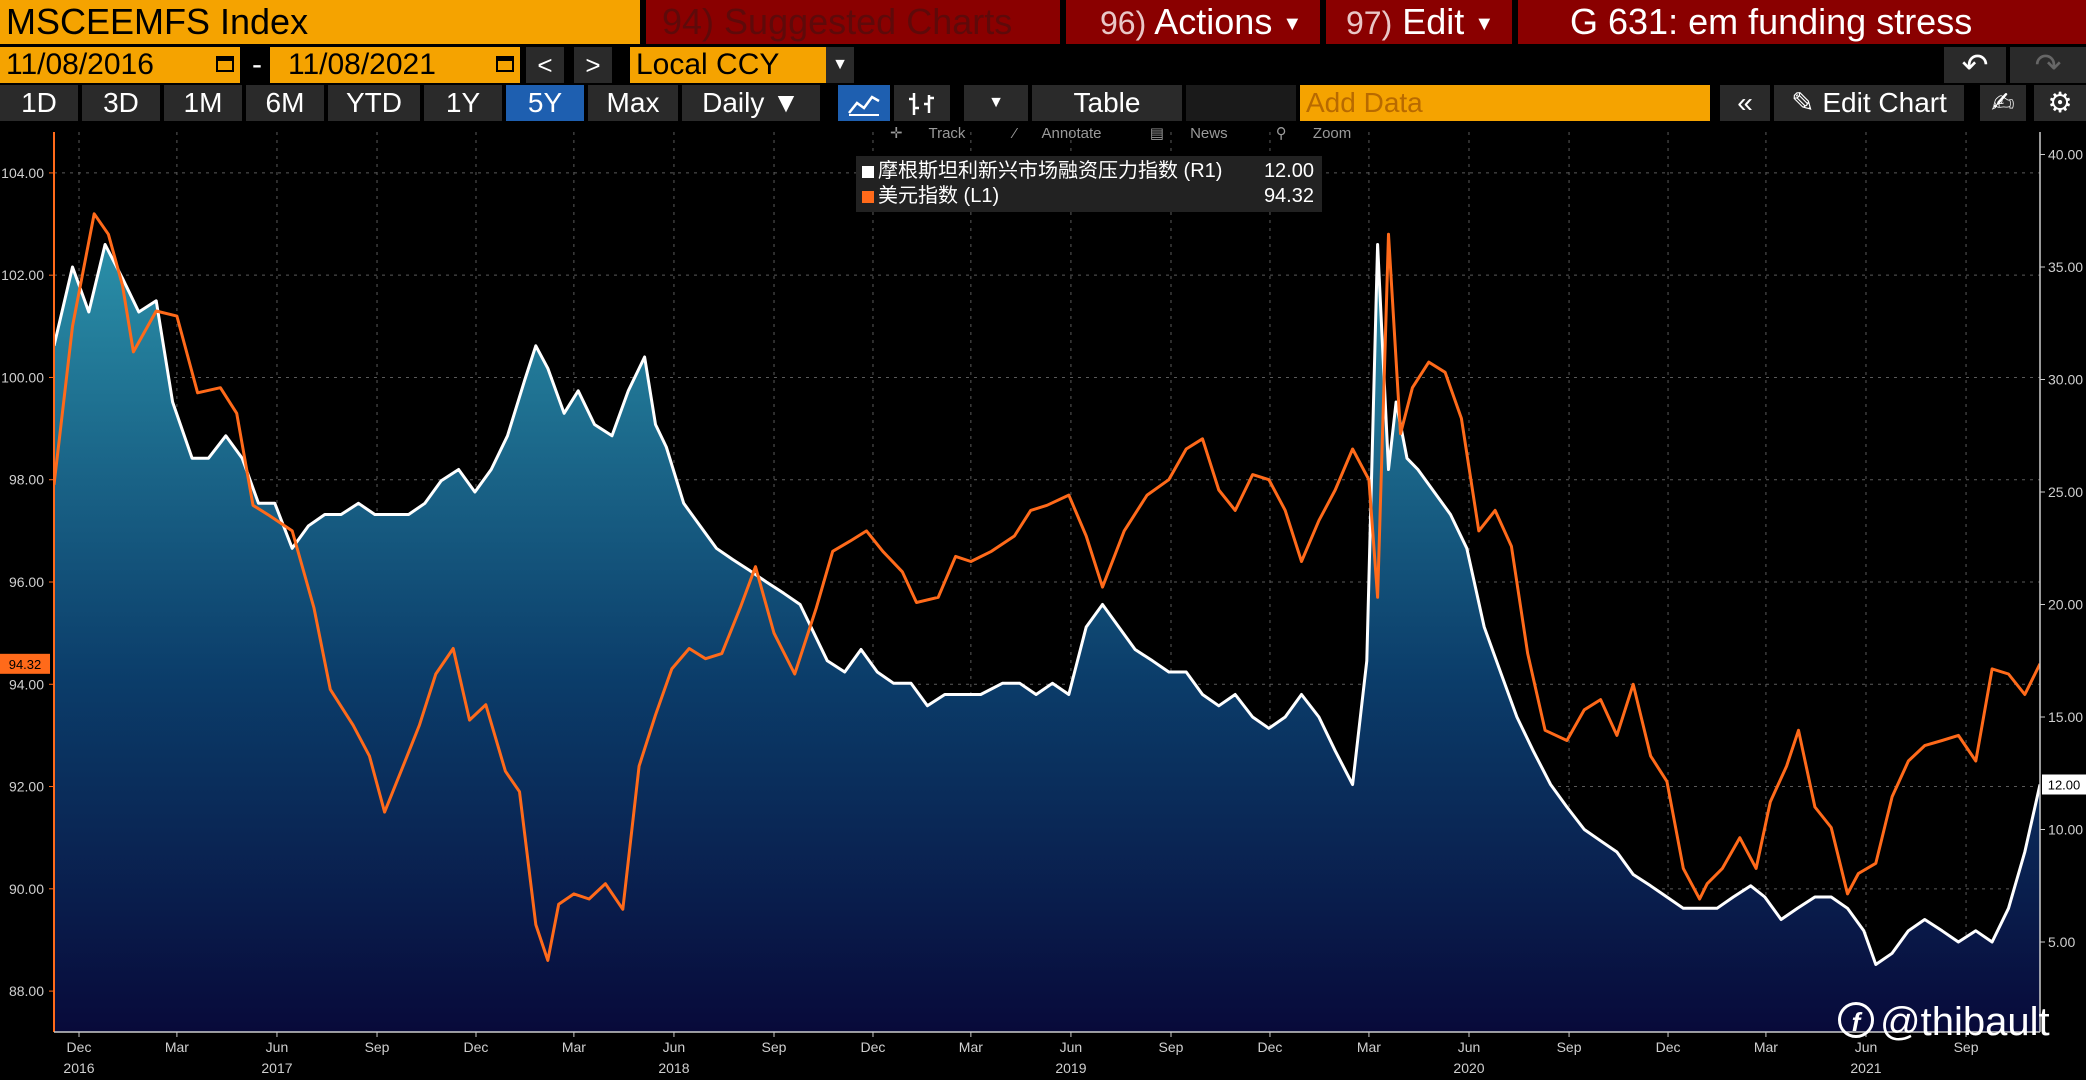  I want to click on right-tick-label: 35.00, so click(2065, 267).